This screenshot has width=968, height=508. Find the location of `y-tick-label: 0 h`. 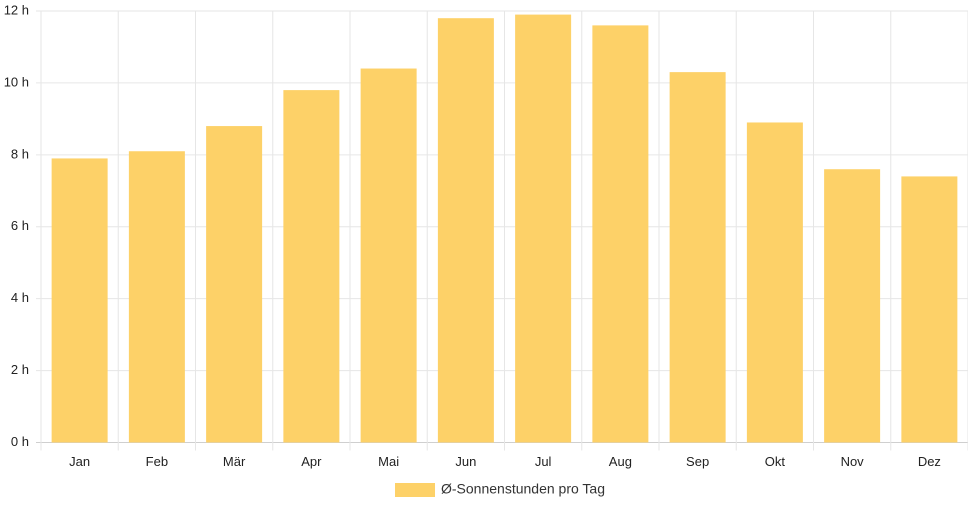

y-tick-label: 0 h is located at coordinates (20, 441).